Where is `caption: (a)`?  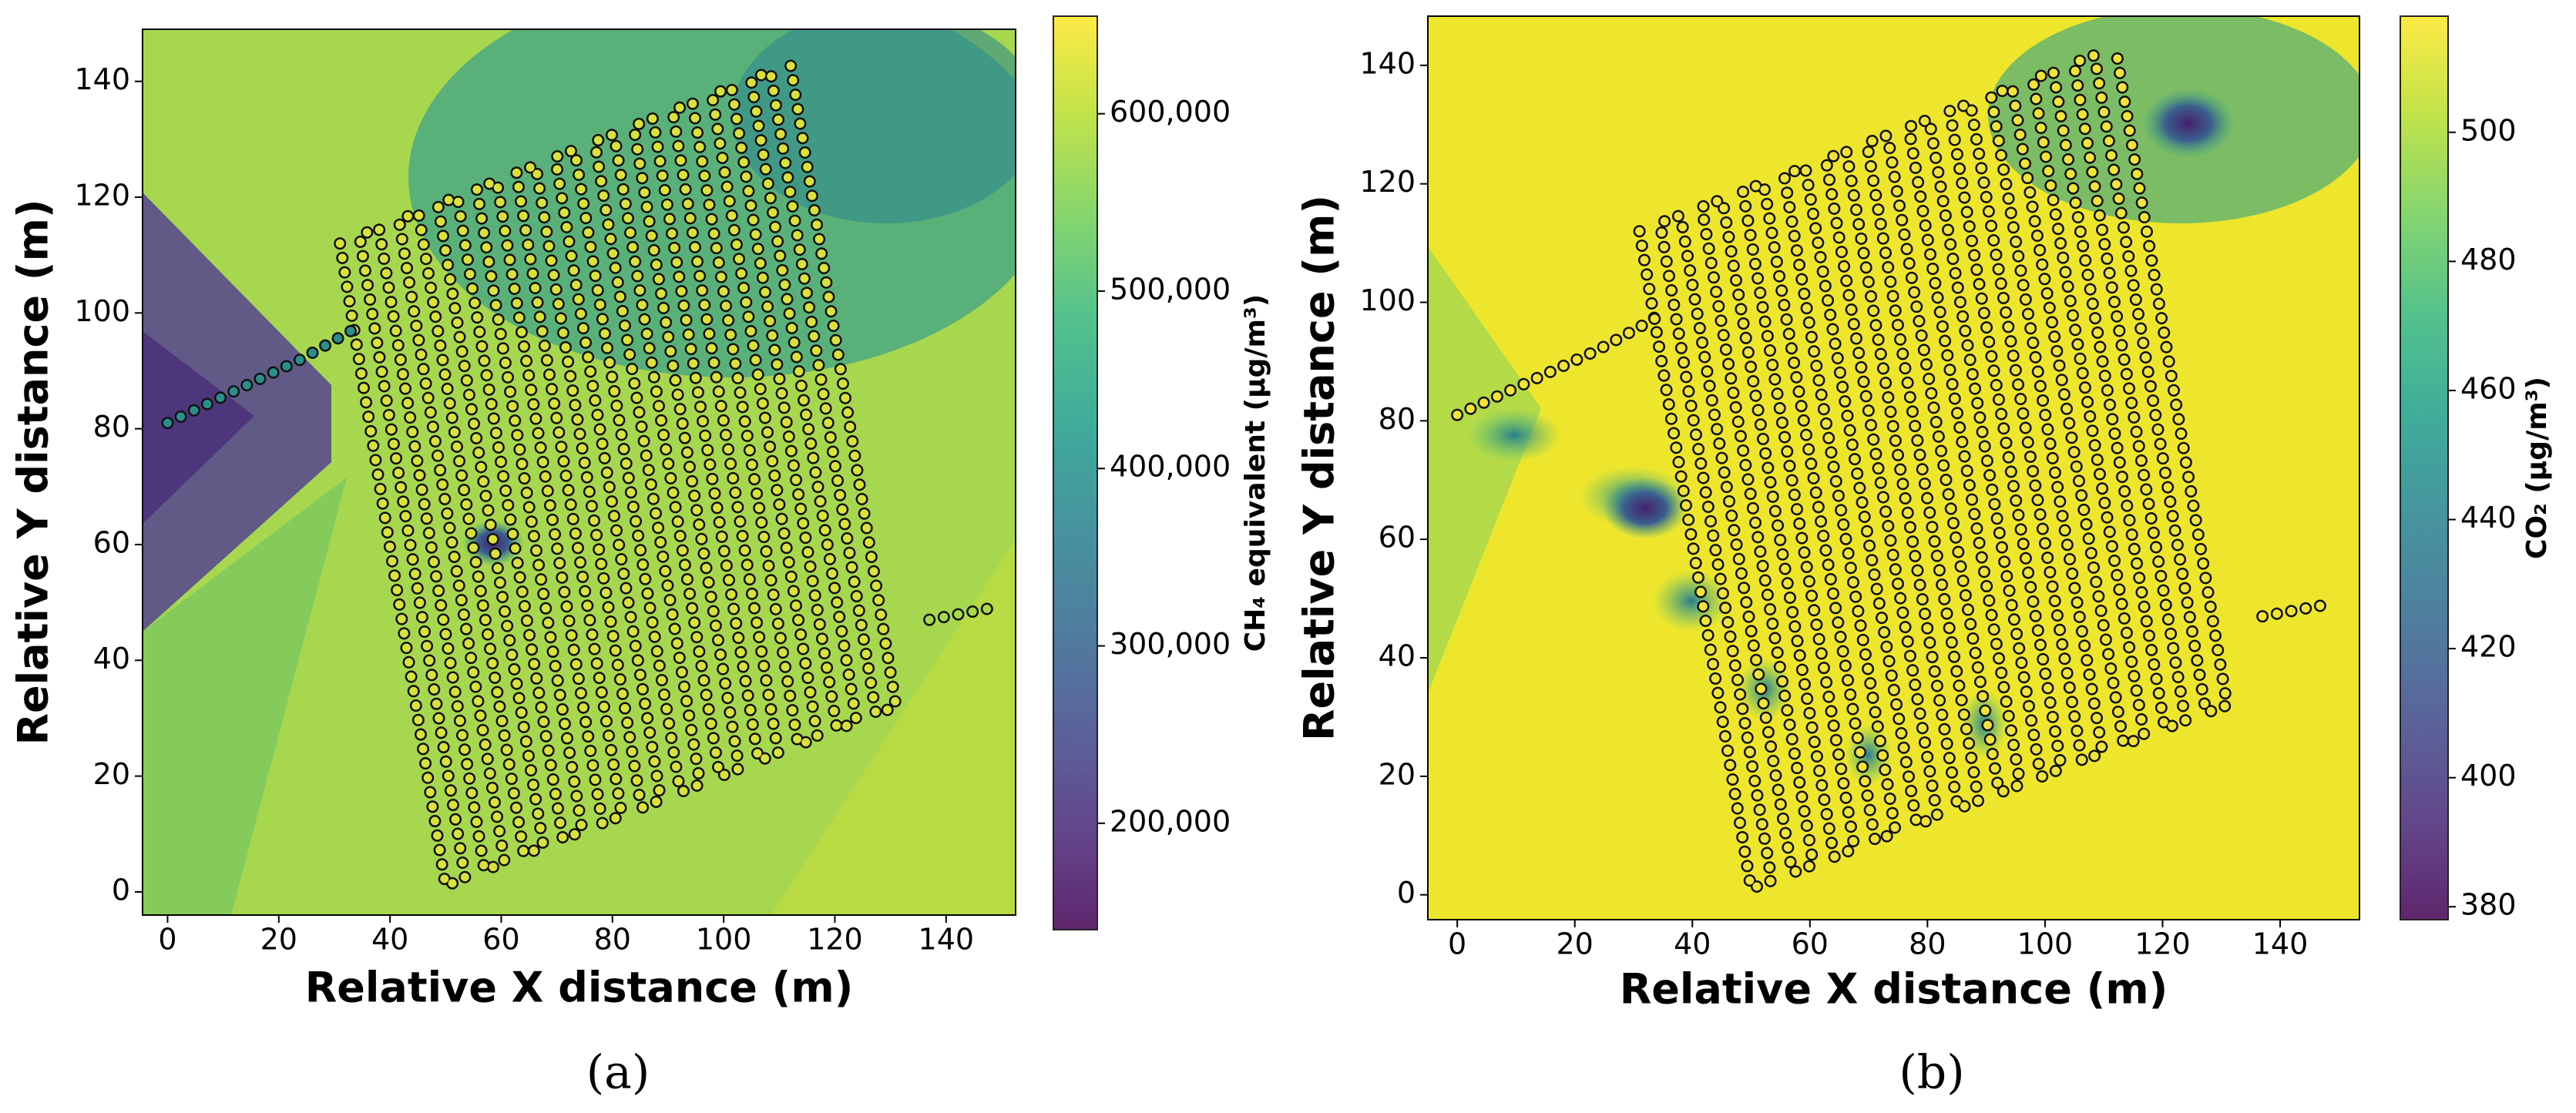
caption: (a) is located at coordinates (618, 1073).